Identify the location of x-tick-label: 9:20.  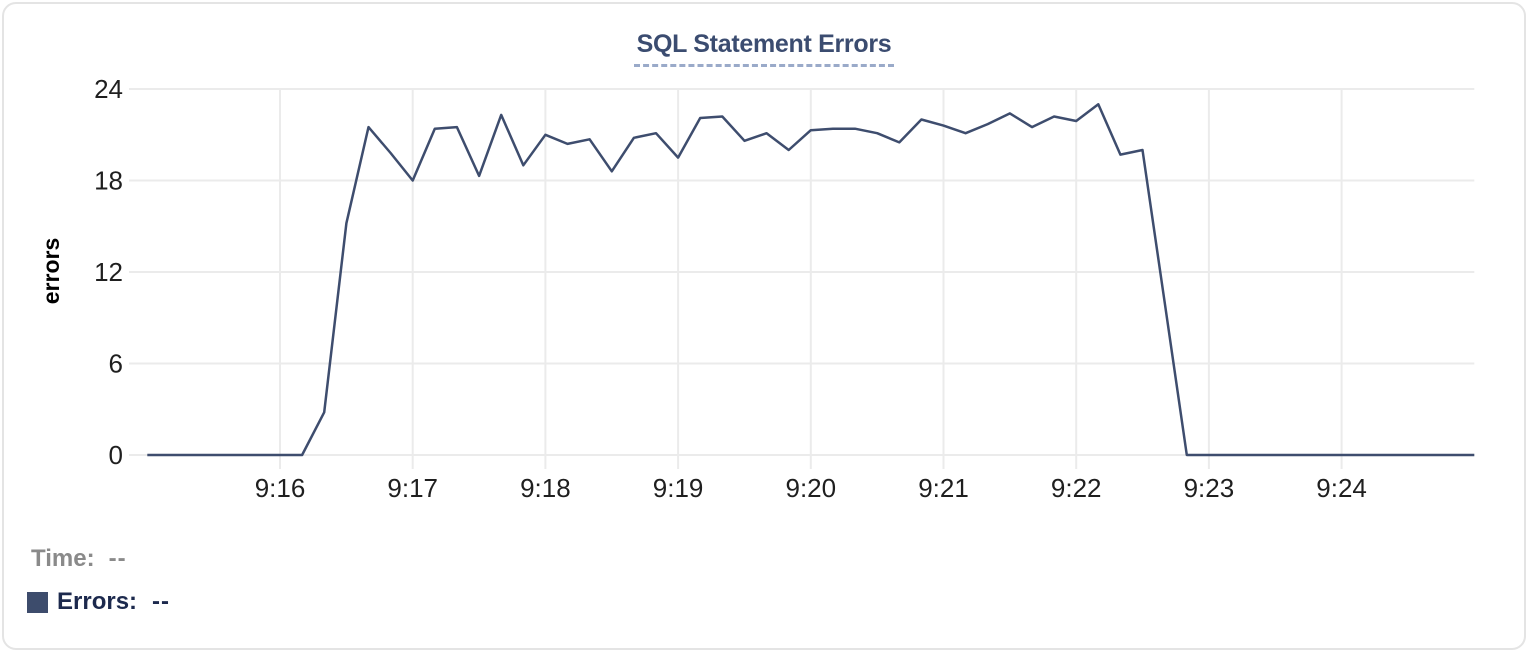
(810, 488).